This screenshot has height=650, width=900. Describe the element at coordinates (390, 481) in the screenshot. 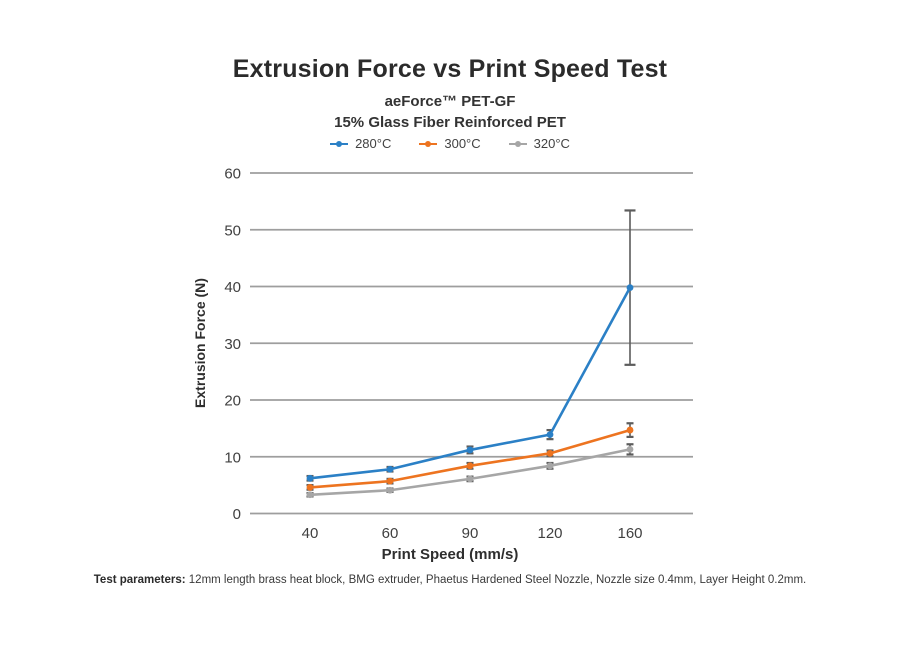

I see `data-point-300°C-60` at that location.